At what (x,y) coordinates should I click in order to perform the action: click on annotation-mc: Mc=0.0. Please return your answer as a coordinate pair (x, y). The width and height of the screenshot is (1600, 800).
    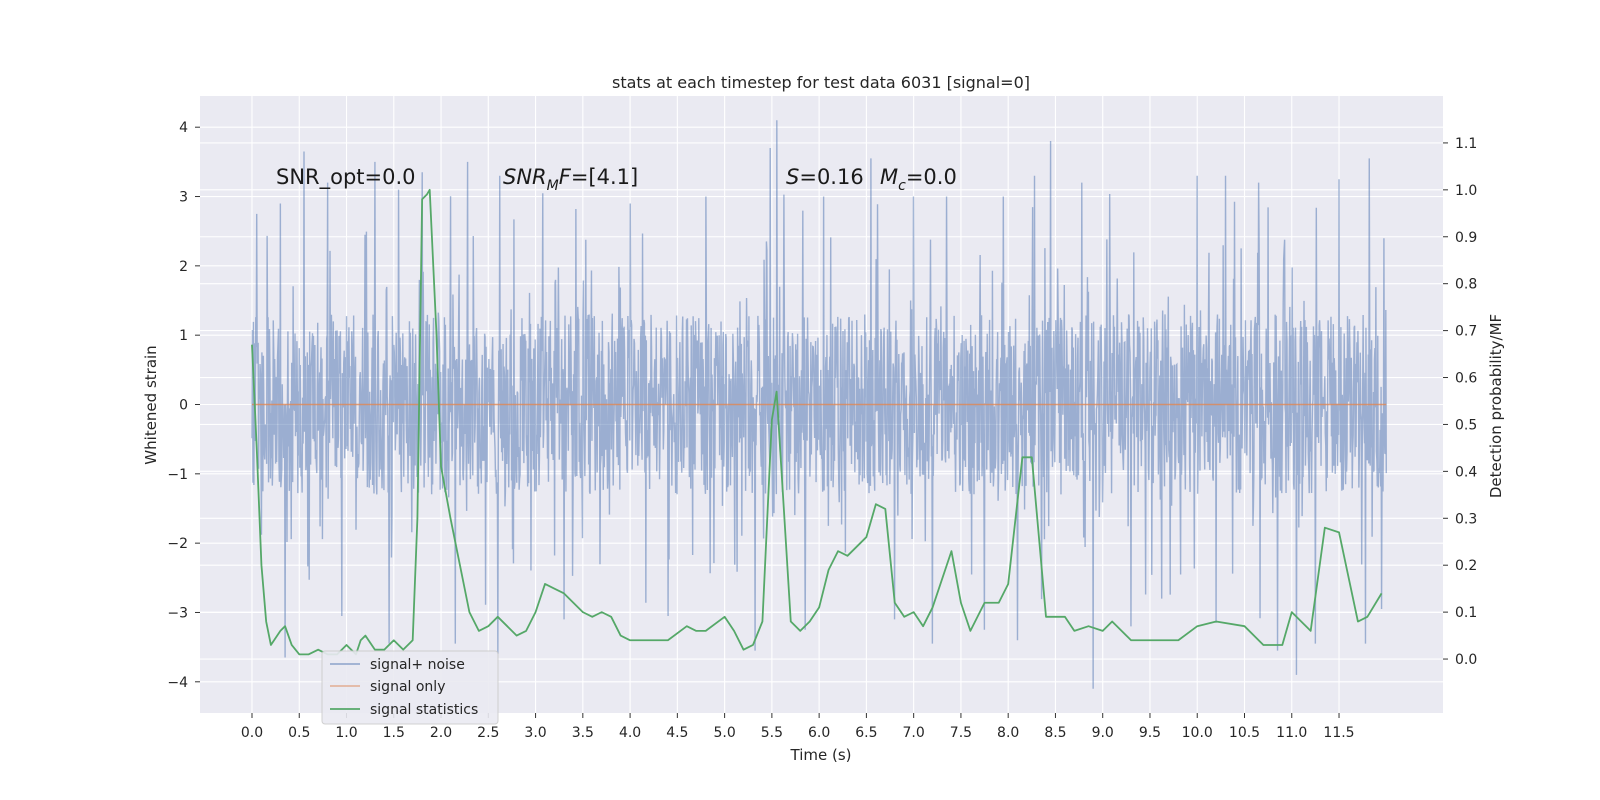
    Looking at the image, I should click on (918, 179).